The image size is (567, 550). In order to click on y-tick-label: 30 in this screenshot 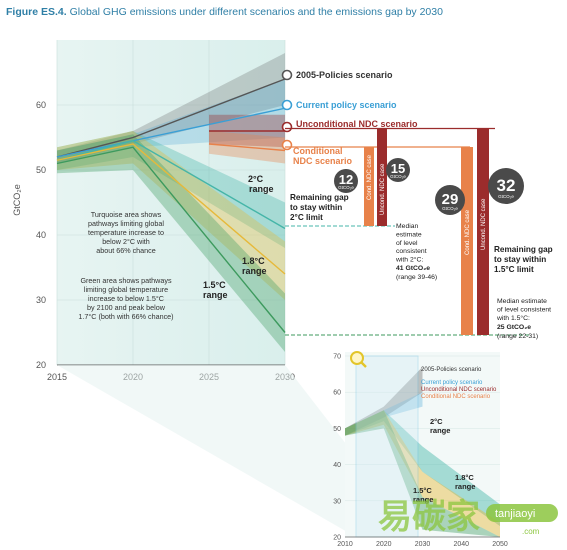, I will do `click(41, 300)`.